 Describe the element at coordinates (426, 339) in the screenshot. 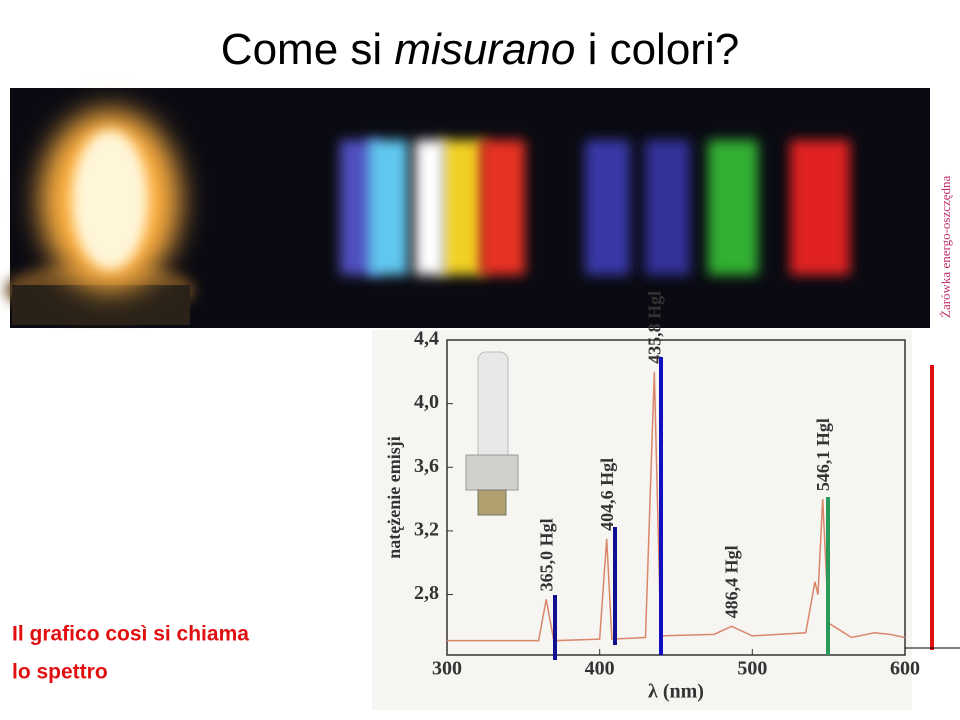

I see `y-tick-label: 4,4` at that location.